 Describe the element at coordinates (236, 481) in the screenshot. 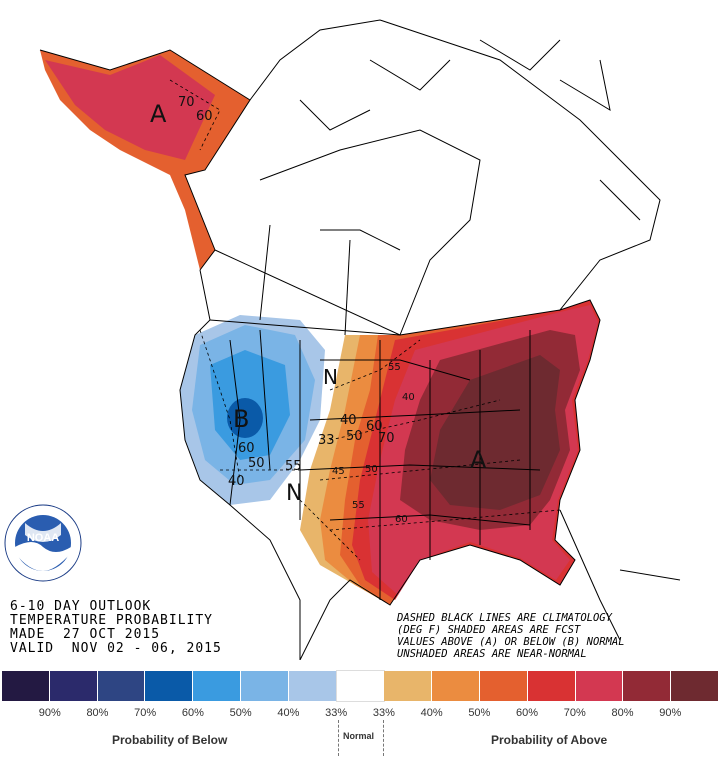

I see `west-label-40: 40` at that location.